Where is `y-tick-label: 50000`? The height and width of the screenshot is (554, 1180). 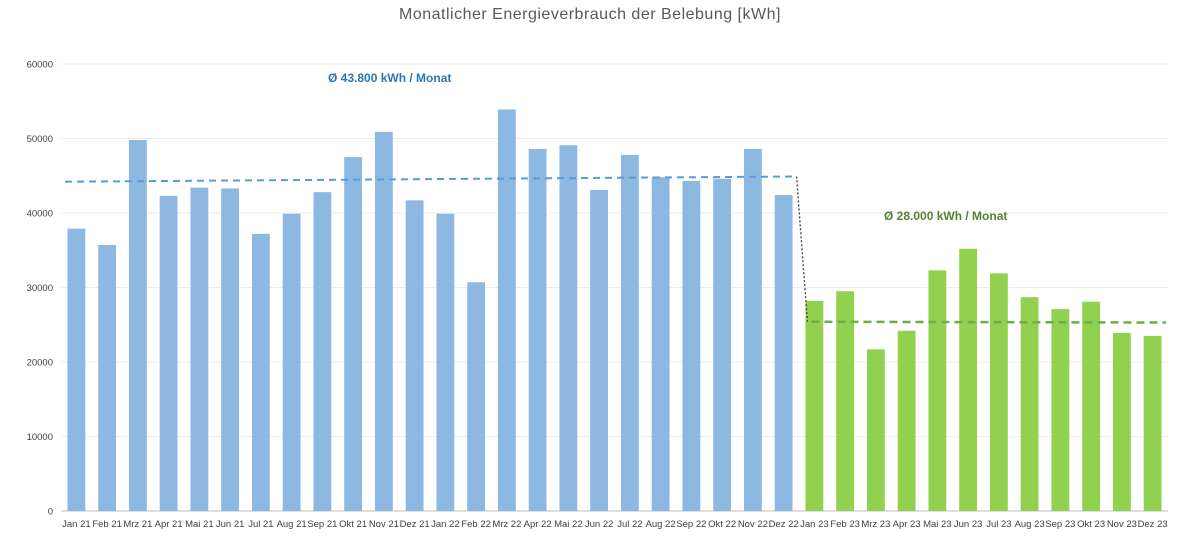
y-tick-label: 50000 is located at coordinates (40, 139).